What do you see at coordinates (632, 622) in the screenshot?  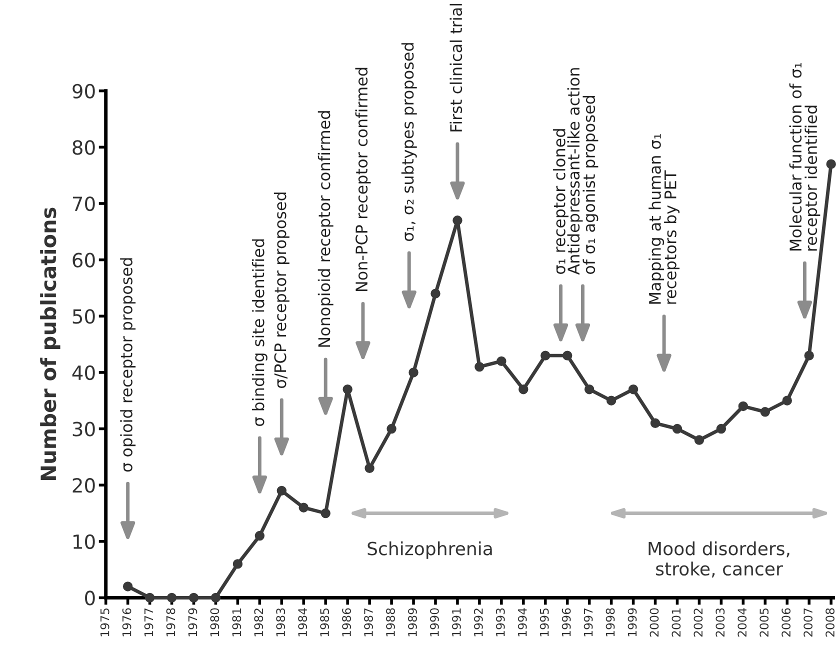 I see `x-tick-label: 1999` at bounding box center [632, 622].